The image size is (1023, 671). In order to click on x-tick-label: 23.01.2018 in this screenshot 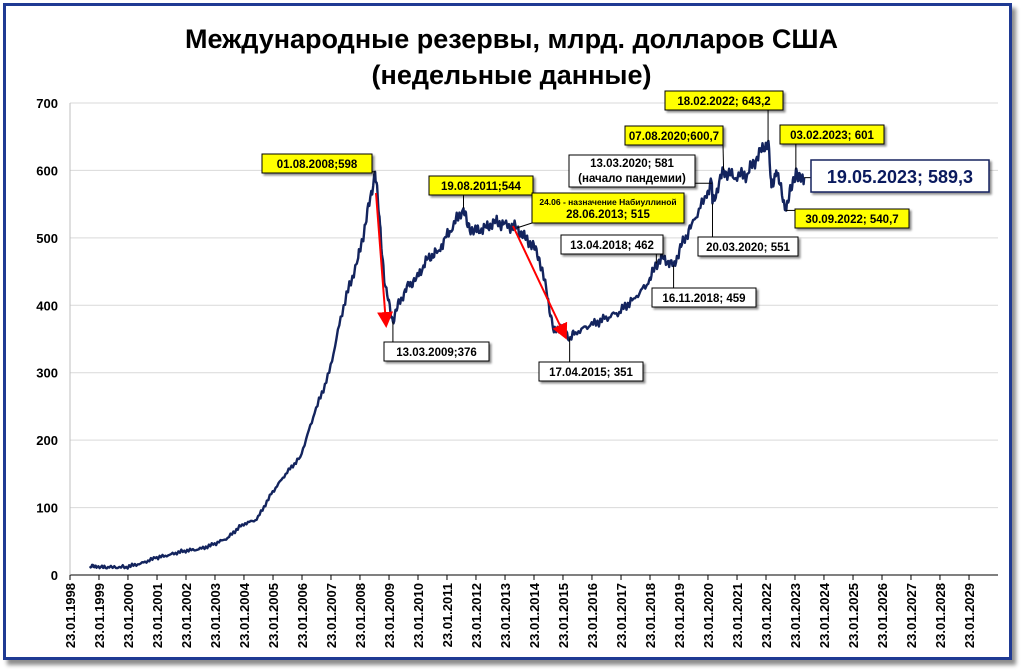, I will do `click(650, 615)`.